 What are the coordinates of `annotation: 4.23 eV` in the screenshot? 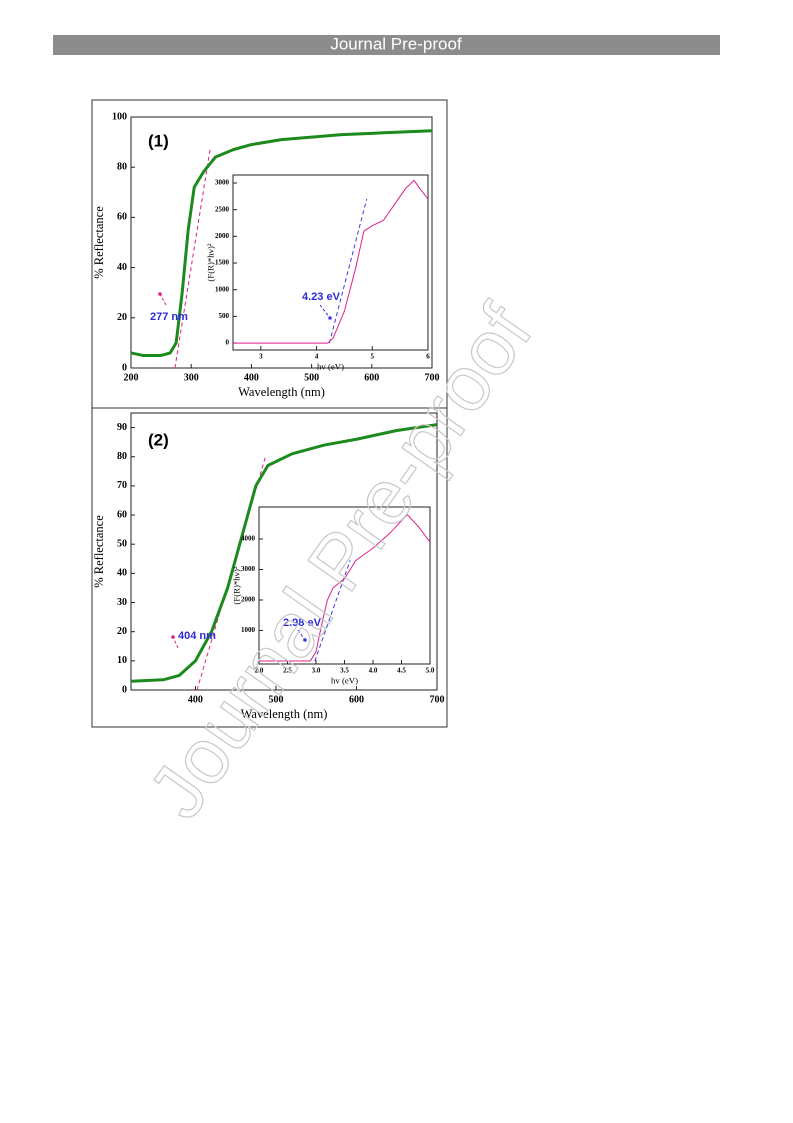 It's located at (321, 297).